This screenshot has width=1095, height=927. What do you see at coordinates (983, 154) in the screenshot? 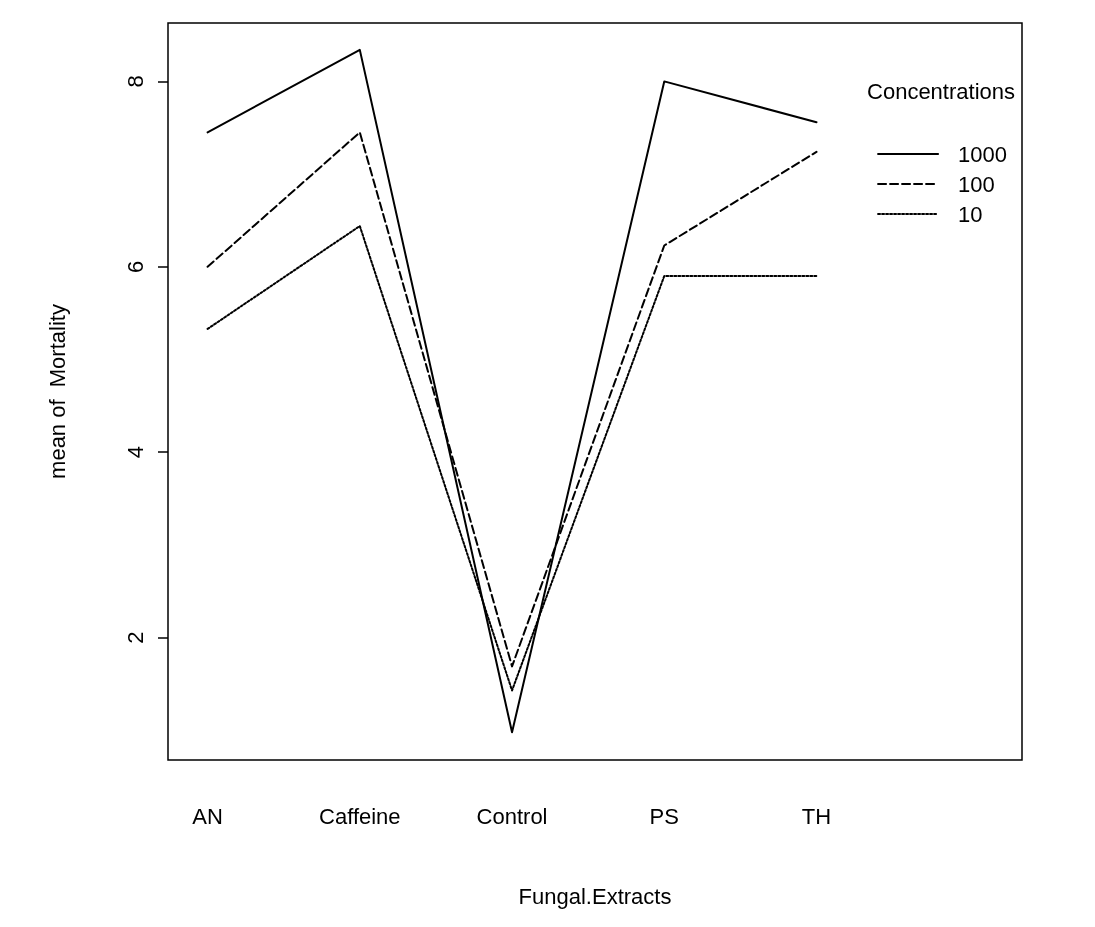
I see `legend-label: 1000` at bounding box center [983, 154].